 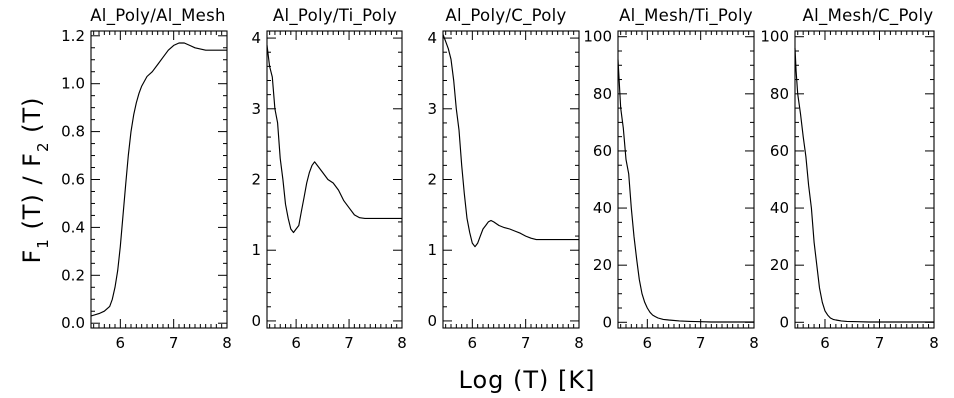 I want to click on panel-4-frame, so click(x=686, y=179).